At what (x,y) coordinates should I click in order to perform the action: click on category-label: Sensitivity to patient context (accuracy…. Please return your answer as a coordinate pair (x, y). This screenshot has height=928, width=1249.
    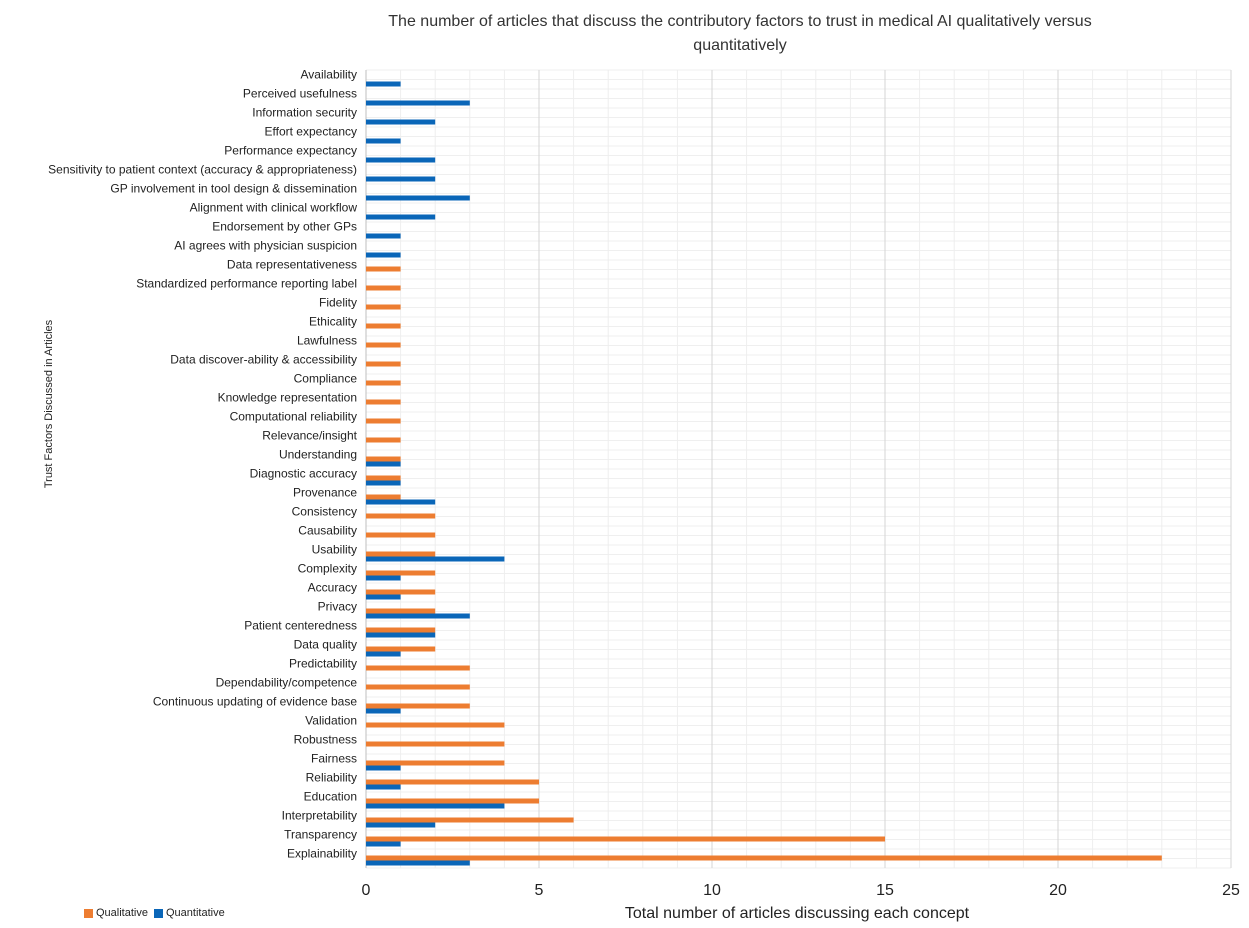
    Looking at the image, I should click on (202, 170).